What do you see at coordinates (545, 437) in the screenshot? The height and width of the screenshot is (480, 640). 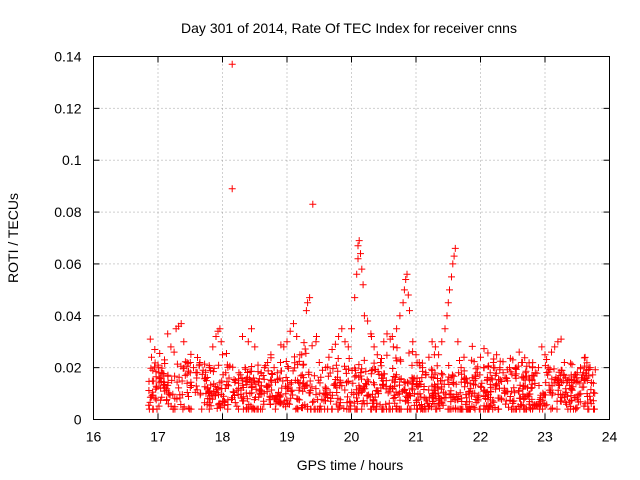 I see `x-tick-label: 23` at bounding box center [545, 437].